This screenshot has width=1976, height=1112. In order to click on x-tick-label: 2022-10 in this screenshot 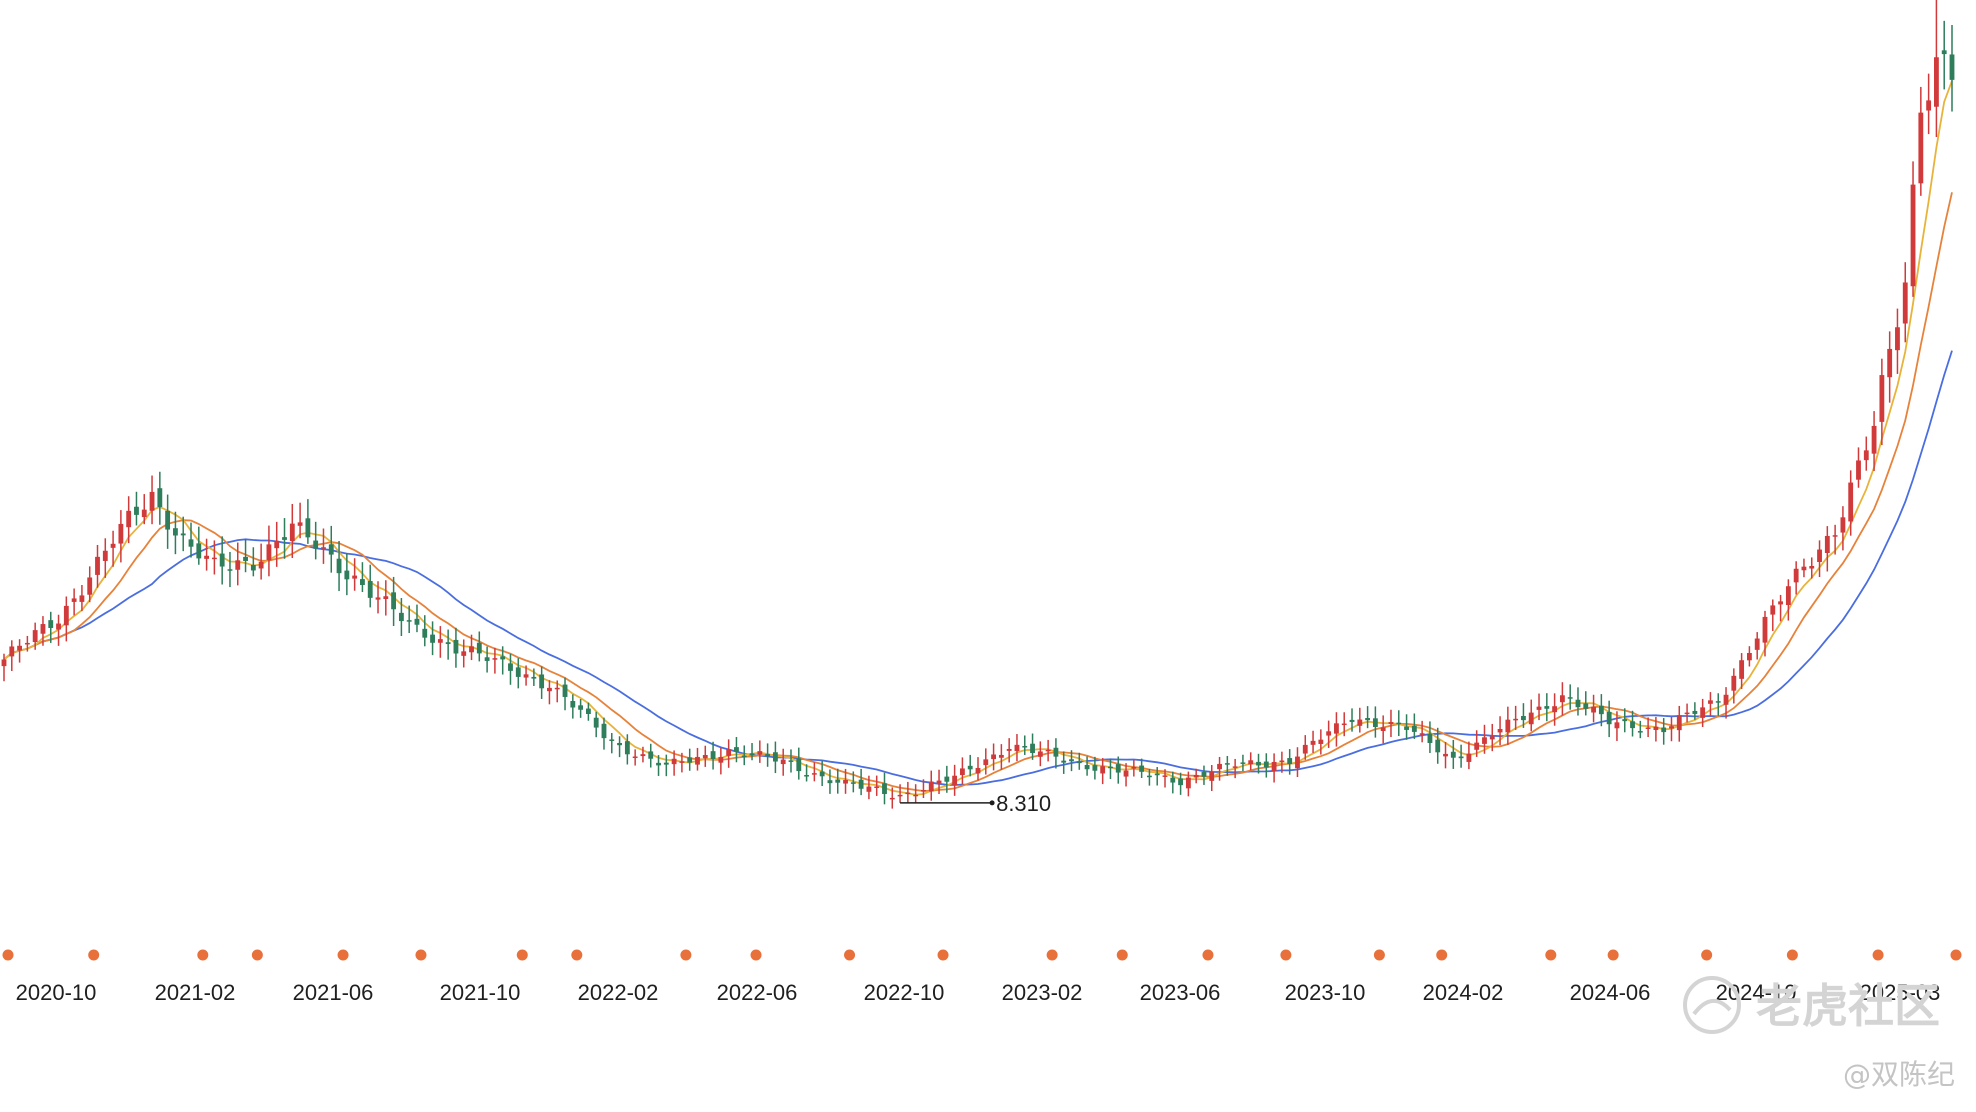, I will do `click(904, 992)`.